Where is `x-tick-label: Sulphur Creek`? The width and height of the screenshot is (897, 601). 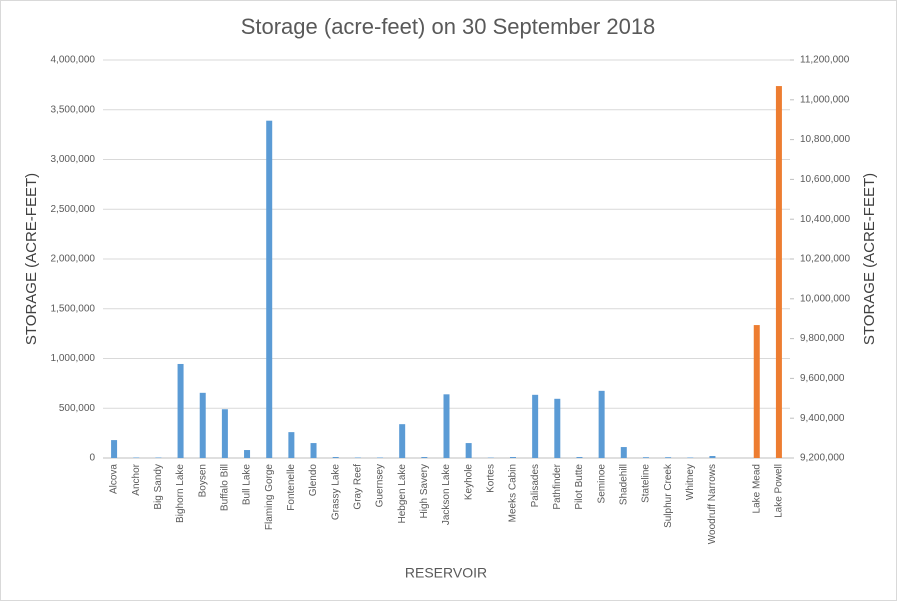 x-tick-label: Sulphur Creek is located at coordinates (668, 495).